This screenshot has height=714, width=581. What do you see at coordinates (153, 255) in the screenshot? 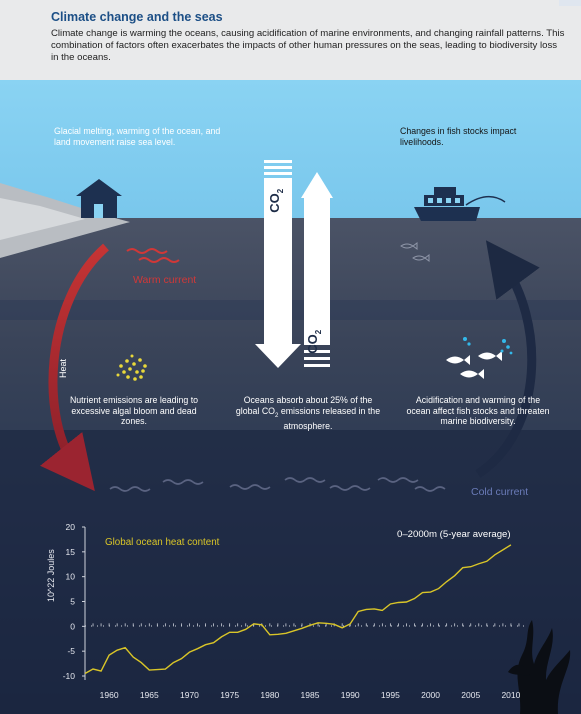
I see `warm-wave-icon` at bounding box center [153, 255].